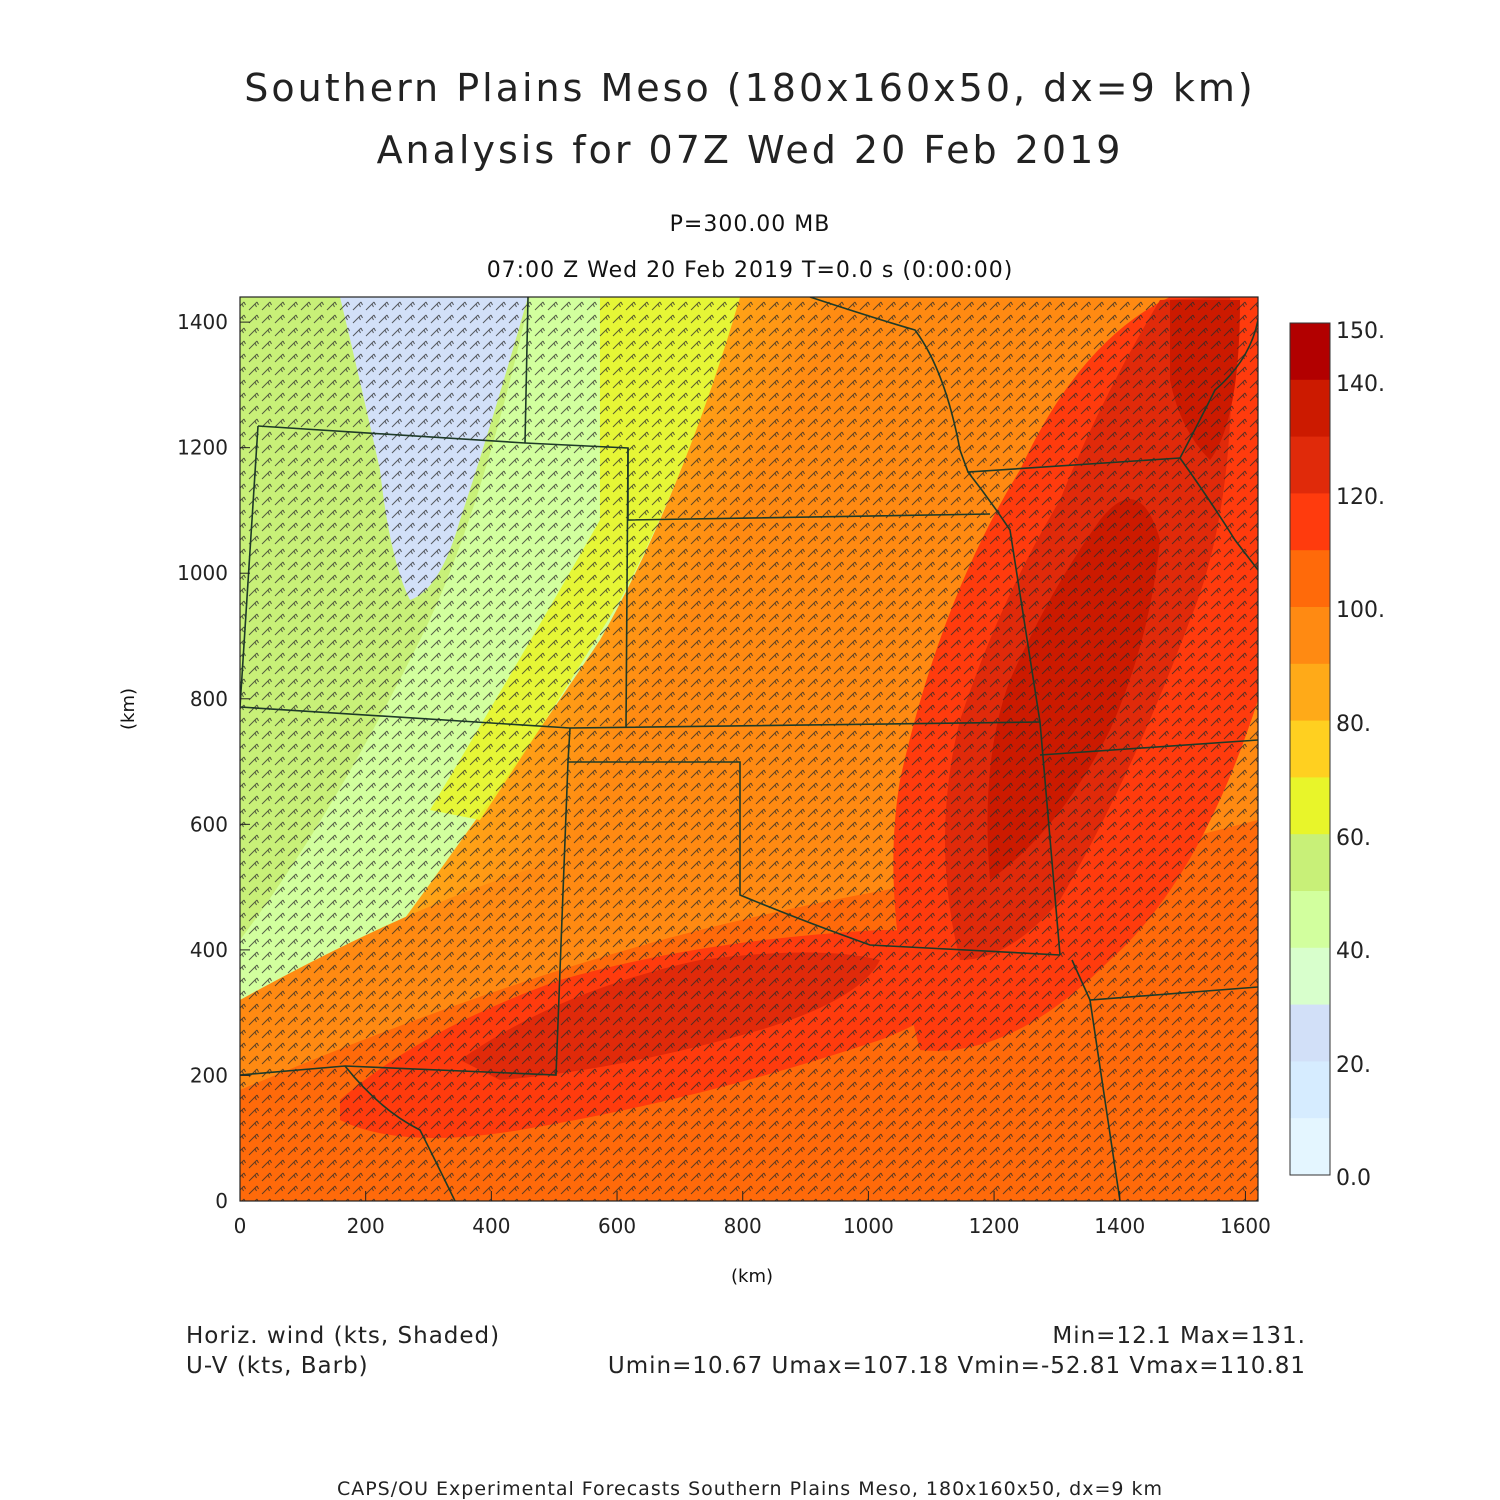 Image resolution: width=1500 pixels, height=1500 pixels. I want to click on colorbar-label: 20., so click(1353, 1065).